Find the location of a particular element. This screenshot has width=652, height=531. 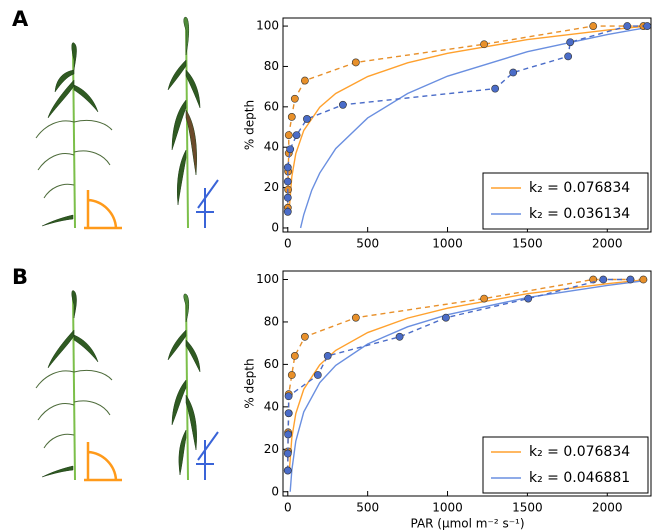

legend-label: k₂ = 0.046881 is located at coordinates (579, 478).